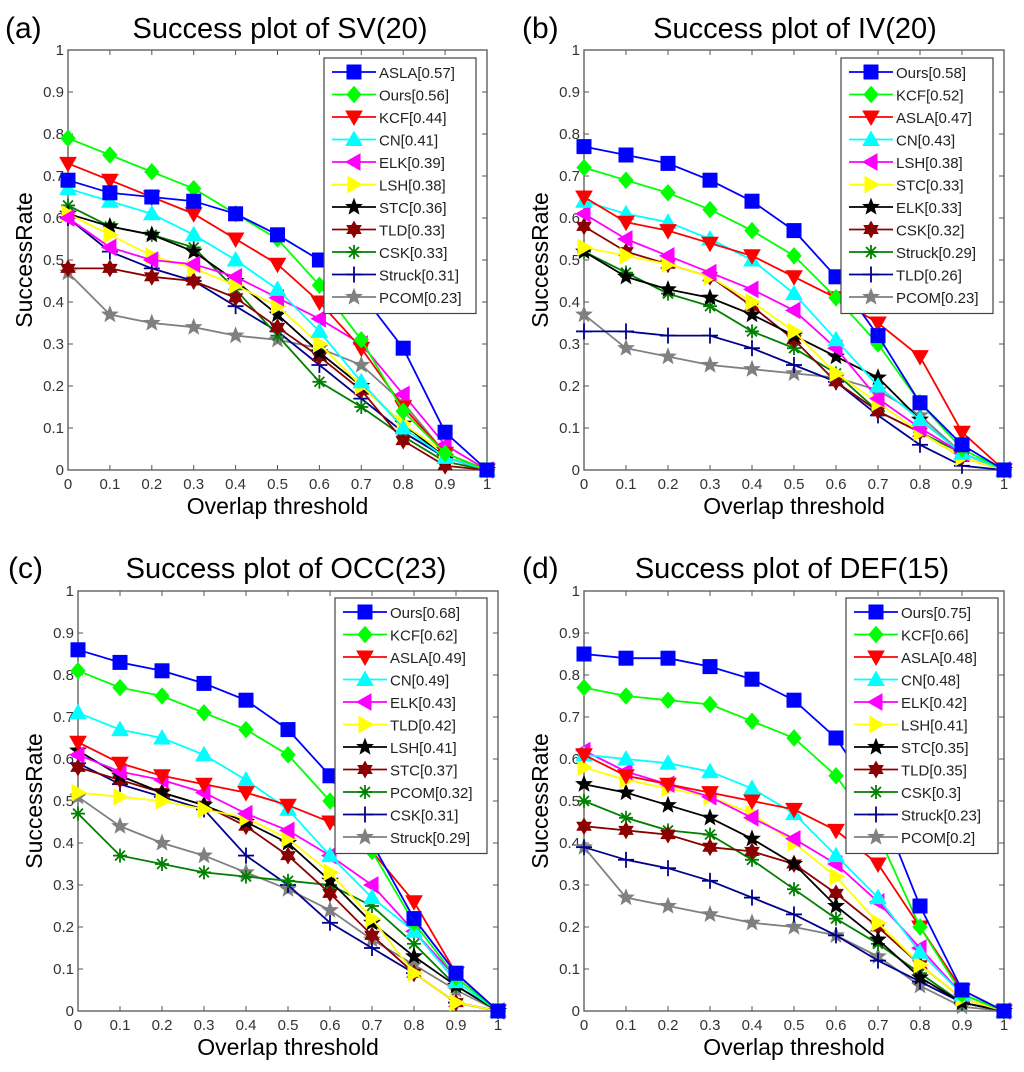  I want to click on legend-item: STC[0.35], so click(911, 747).